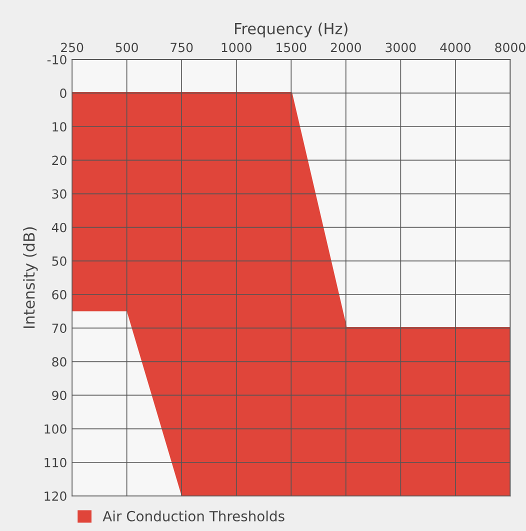 Image resolution: width=526 pixels, height=531 pixels. Describe the element at coordinates (55, 463) in the screenshot. I see `y-tick-label: 110` at that location.